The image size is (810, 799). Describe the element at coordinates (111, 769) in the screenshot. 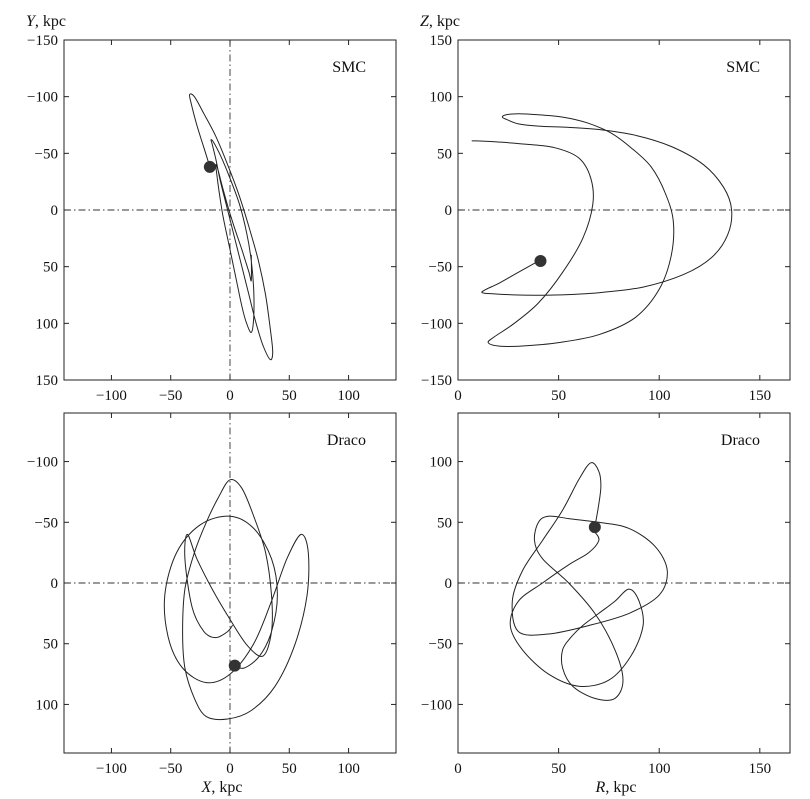

I see `draco-xy-x-tick-label: −100` at that location.